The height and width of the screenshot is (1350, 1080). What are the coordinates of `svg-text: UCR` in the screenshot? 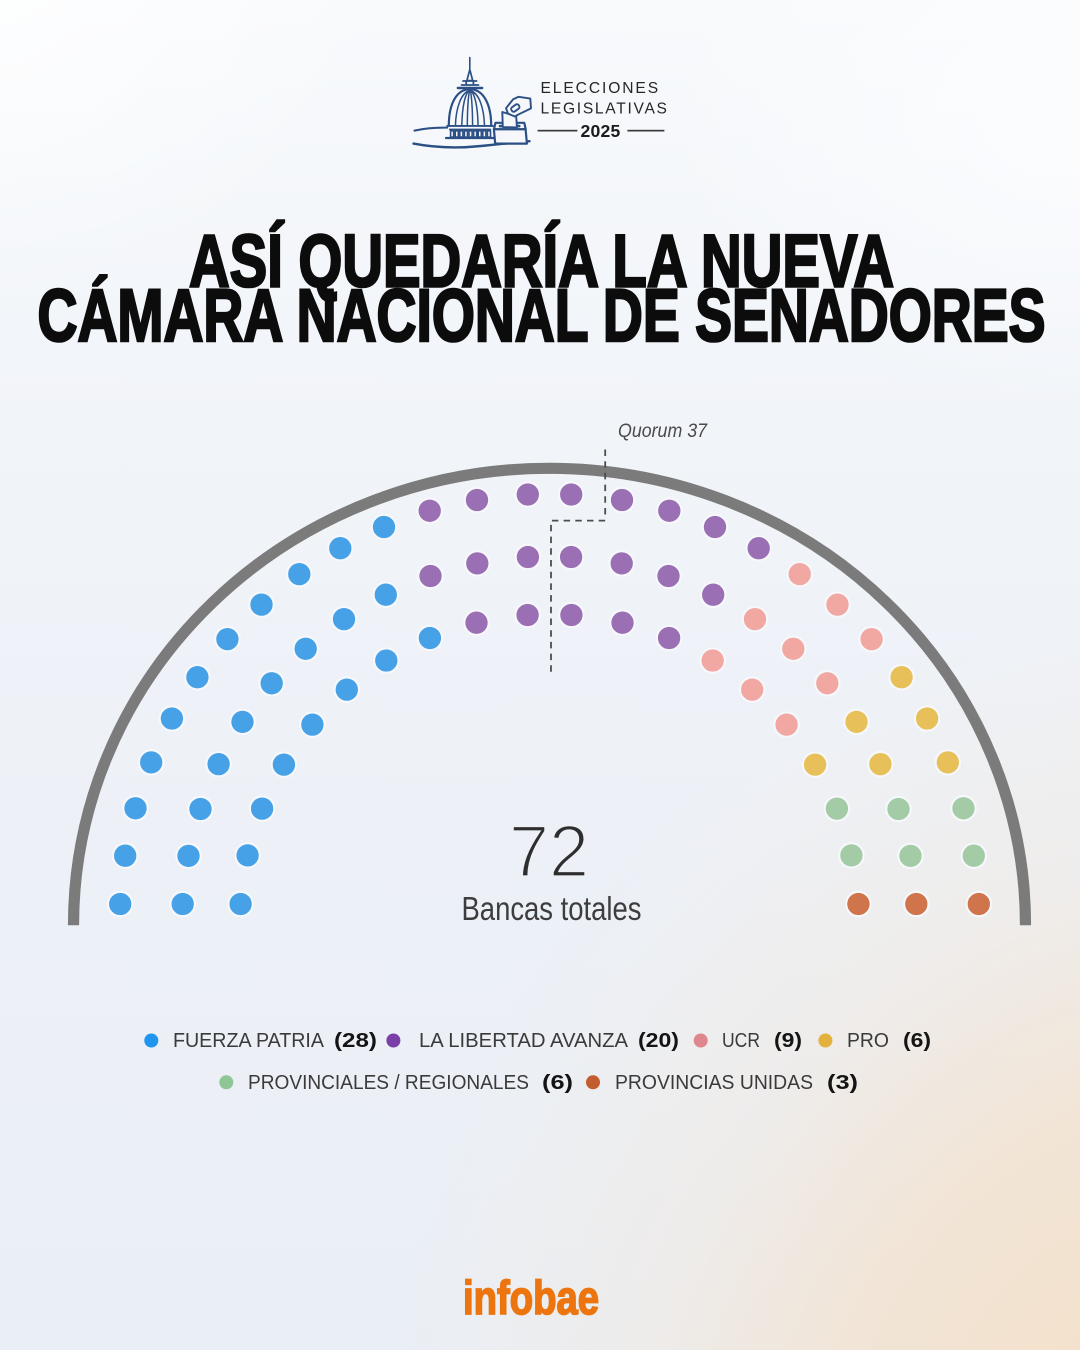 It's located at (741, 1041).